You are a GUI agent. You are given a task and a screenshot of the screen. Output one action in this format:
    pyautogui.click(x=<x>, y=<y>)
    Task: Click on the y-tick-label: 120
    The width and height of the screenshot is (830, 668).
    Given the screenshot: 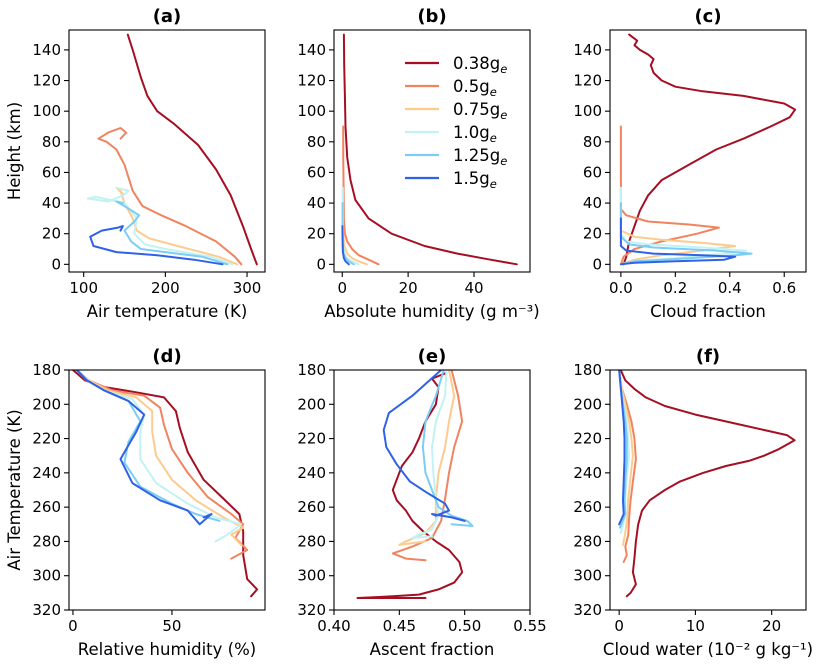 What is the action you would take?
    pyautogui.click(x=587, y=81)
    